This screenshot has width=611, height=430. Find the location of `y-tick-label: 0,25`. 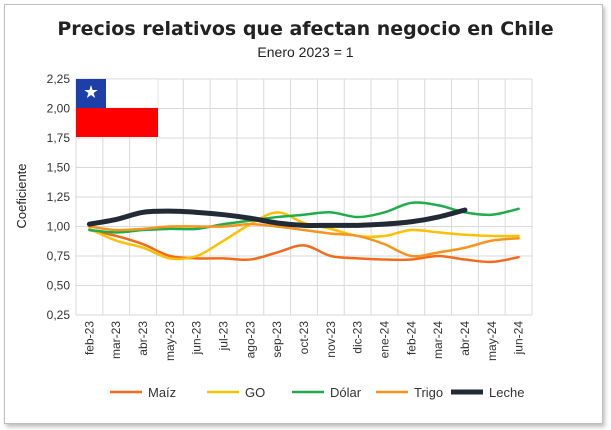

y-tick-label: 0,25 is located at coordinates (59, 315).